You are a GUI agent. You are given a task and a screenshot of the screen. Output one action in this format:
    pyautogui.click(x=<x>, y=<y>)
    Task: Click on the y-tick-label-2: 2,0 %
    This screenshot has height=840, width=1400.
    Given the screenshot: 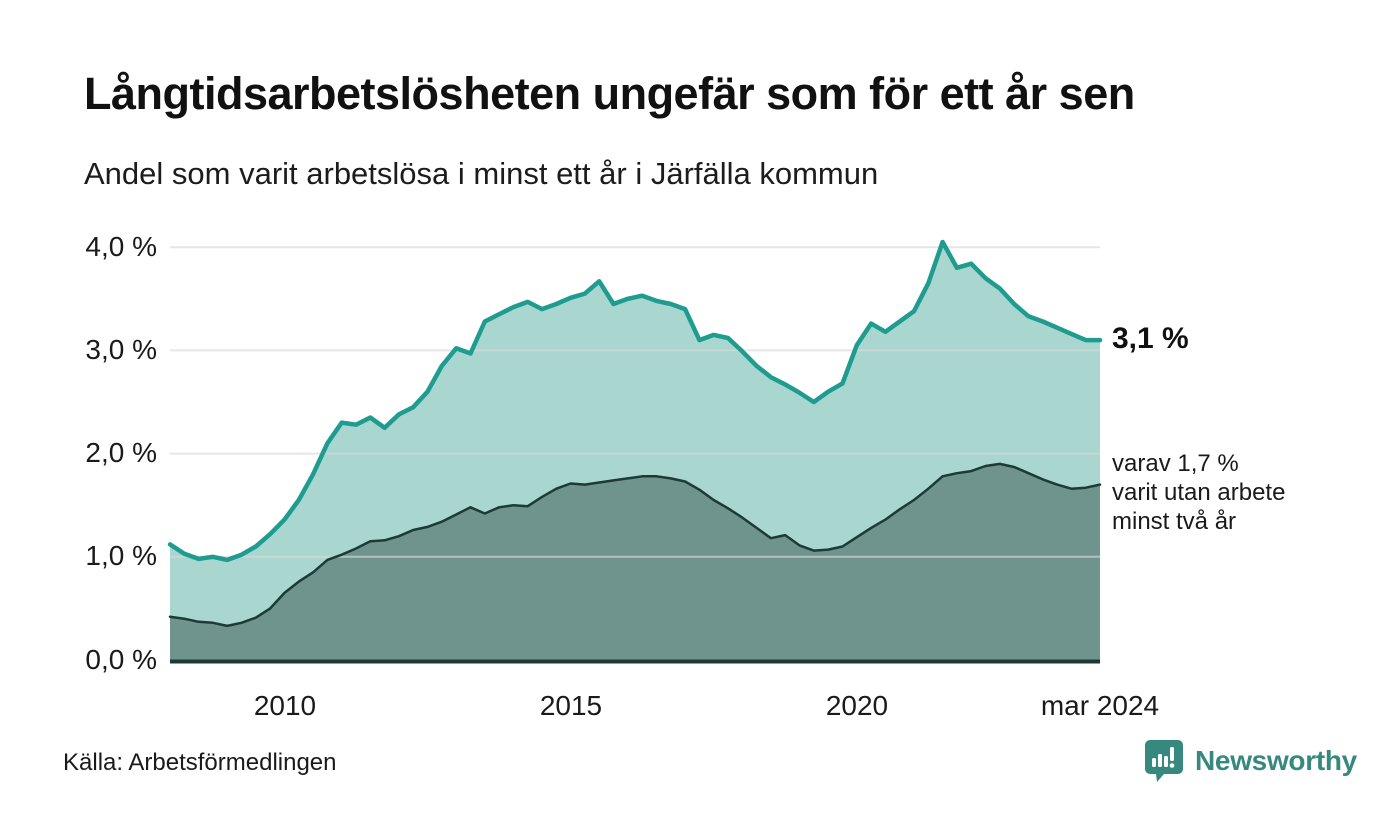 What is the action you would take?
    pyautogui.click(x=121, y=452)
    